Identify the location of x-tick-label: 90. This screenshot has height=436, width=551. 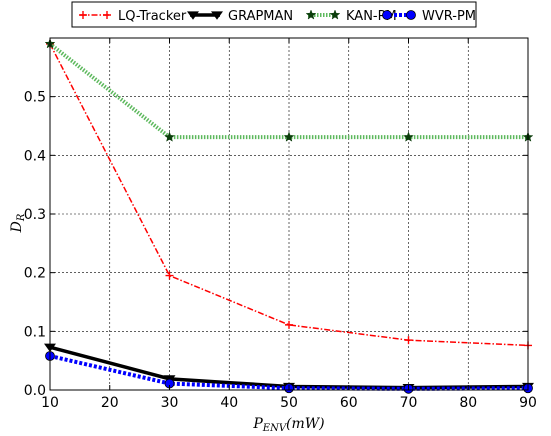
(528, 403).